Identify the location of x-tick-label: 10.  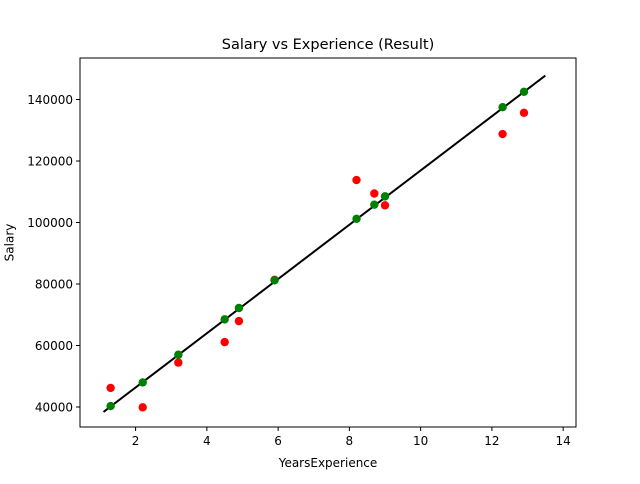
(420, 441).